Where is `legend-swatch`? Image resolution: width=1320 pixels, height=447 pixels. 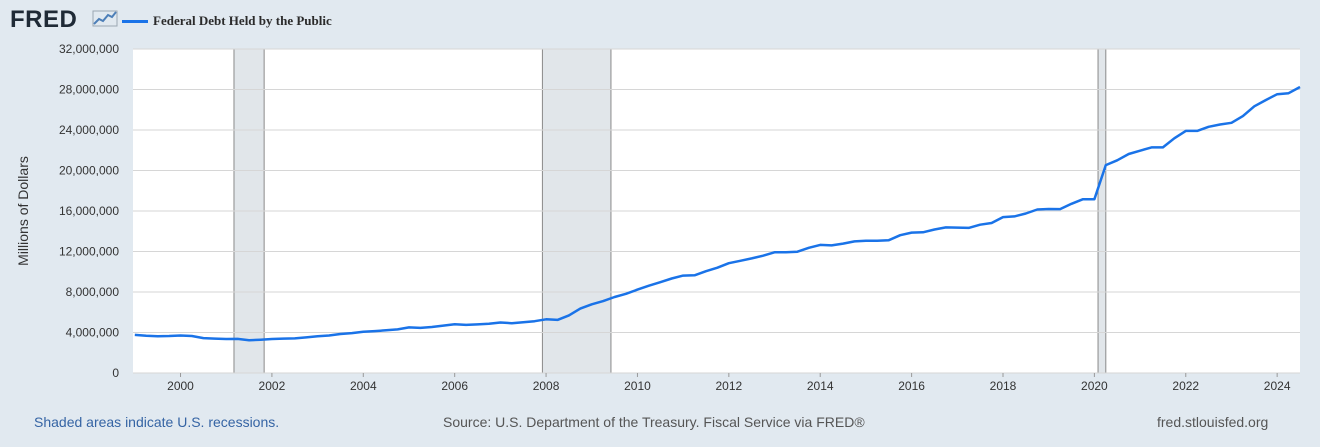
legend-swatch is located at coordinates (135, 21).